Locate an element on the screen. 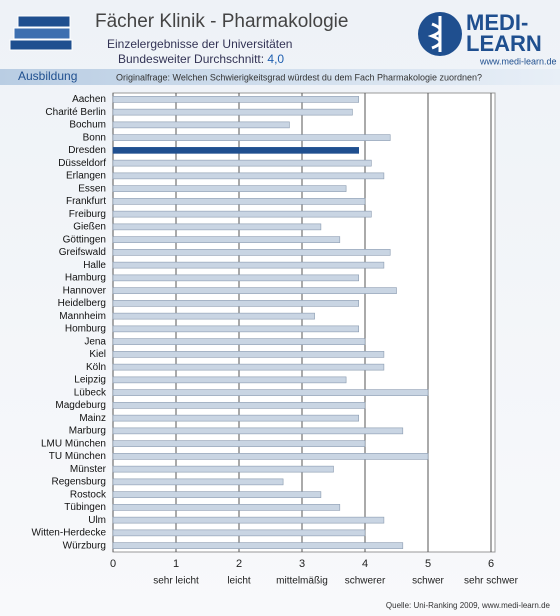 This screenshot has width=560, height=616. category-label: Halle is located at coordinates (94, 265).